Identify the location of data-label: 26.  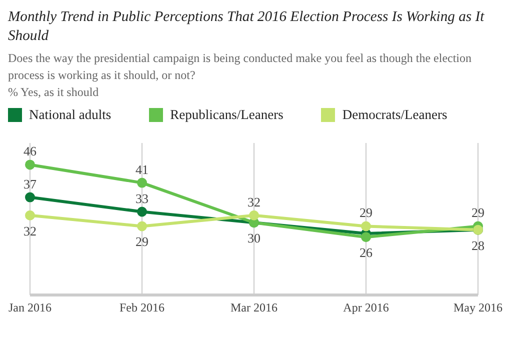
(366, 252).